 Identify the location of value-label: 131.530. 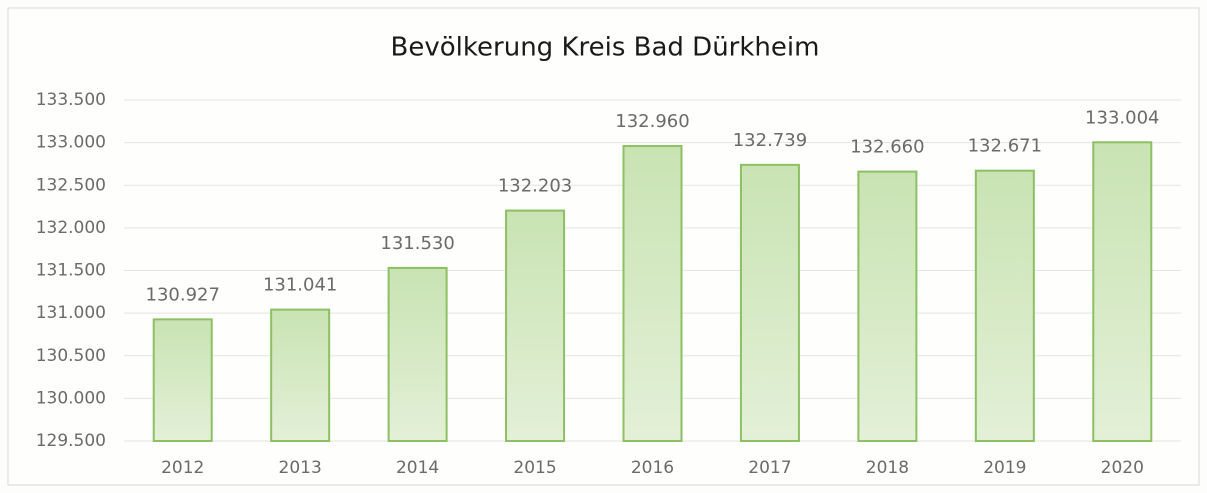
(417, 243).